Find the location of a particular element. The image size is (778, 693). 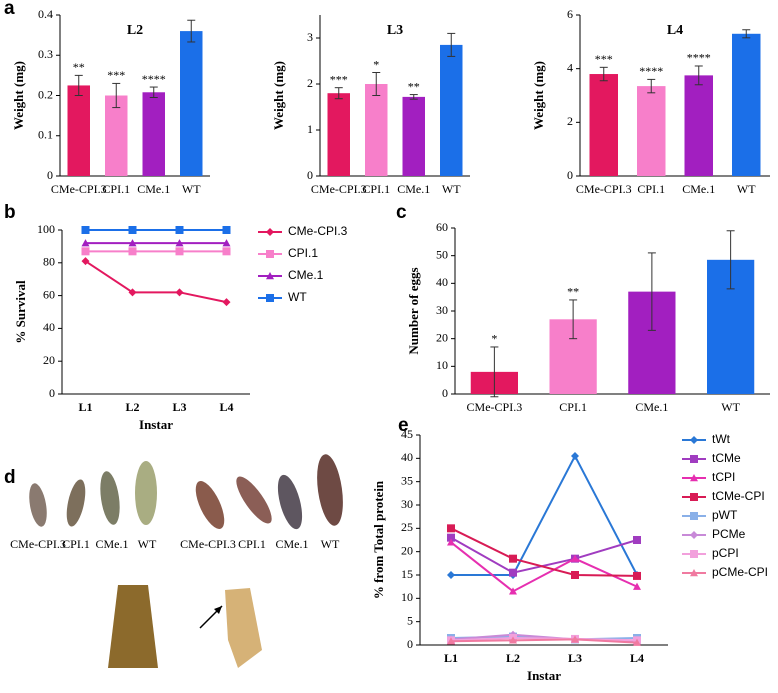

arrow-head is located at coordinates (218, 610).